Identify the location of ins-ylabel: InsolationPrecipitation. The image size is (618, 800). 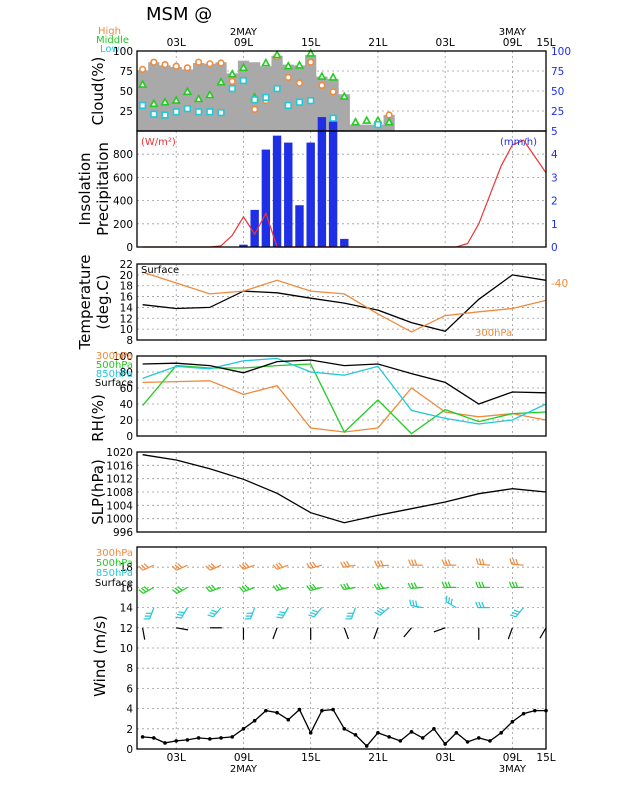
(94, 189).